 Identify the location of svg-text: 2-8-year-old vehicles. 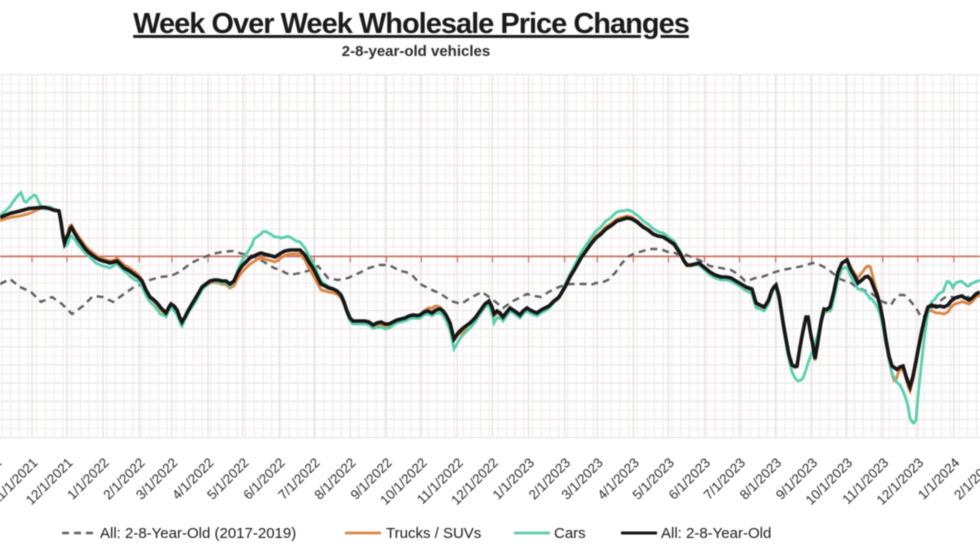
(416, 51).